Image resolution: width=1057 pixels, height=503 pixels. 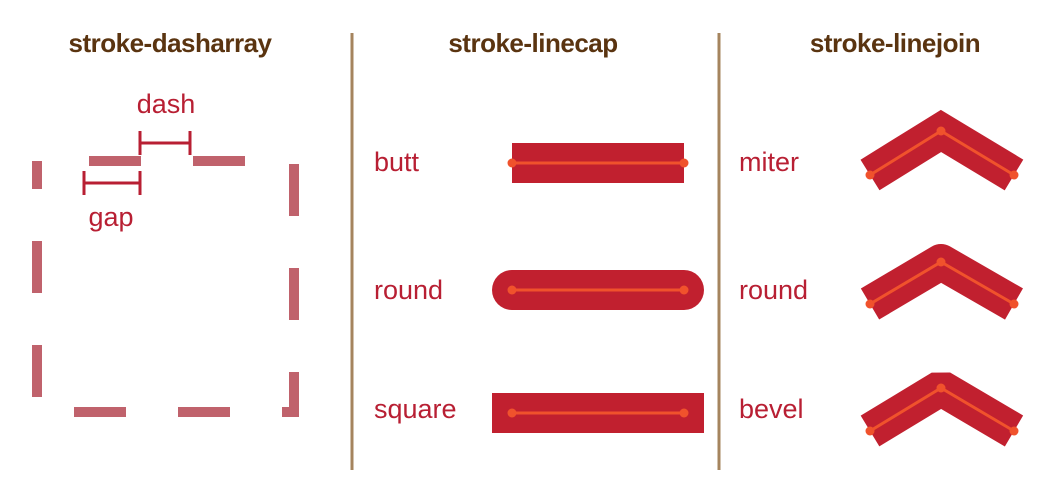 What do you see at coordinates (769, 162) in the screenshot?
I see `linejoin-label-miter: miter` at bounding box center [769, 162].